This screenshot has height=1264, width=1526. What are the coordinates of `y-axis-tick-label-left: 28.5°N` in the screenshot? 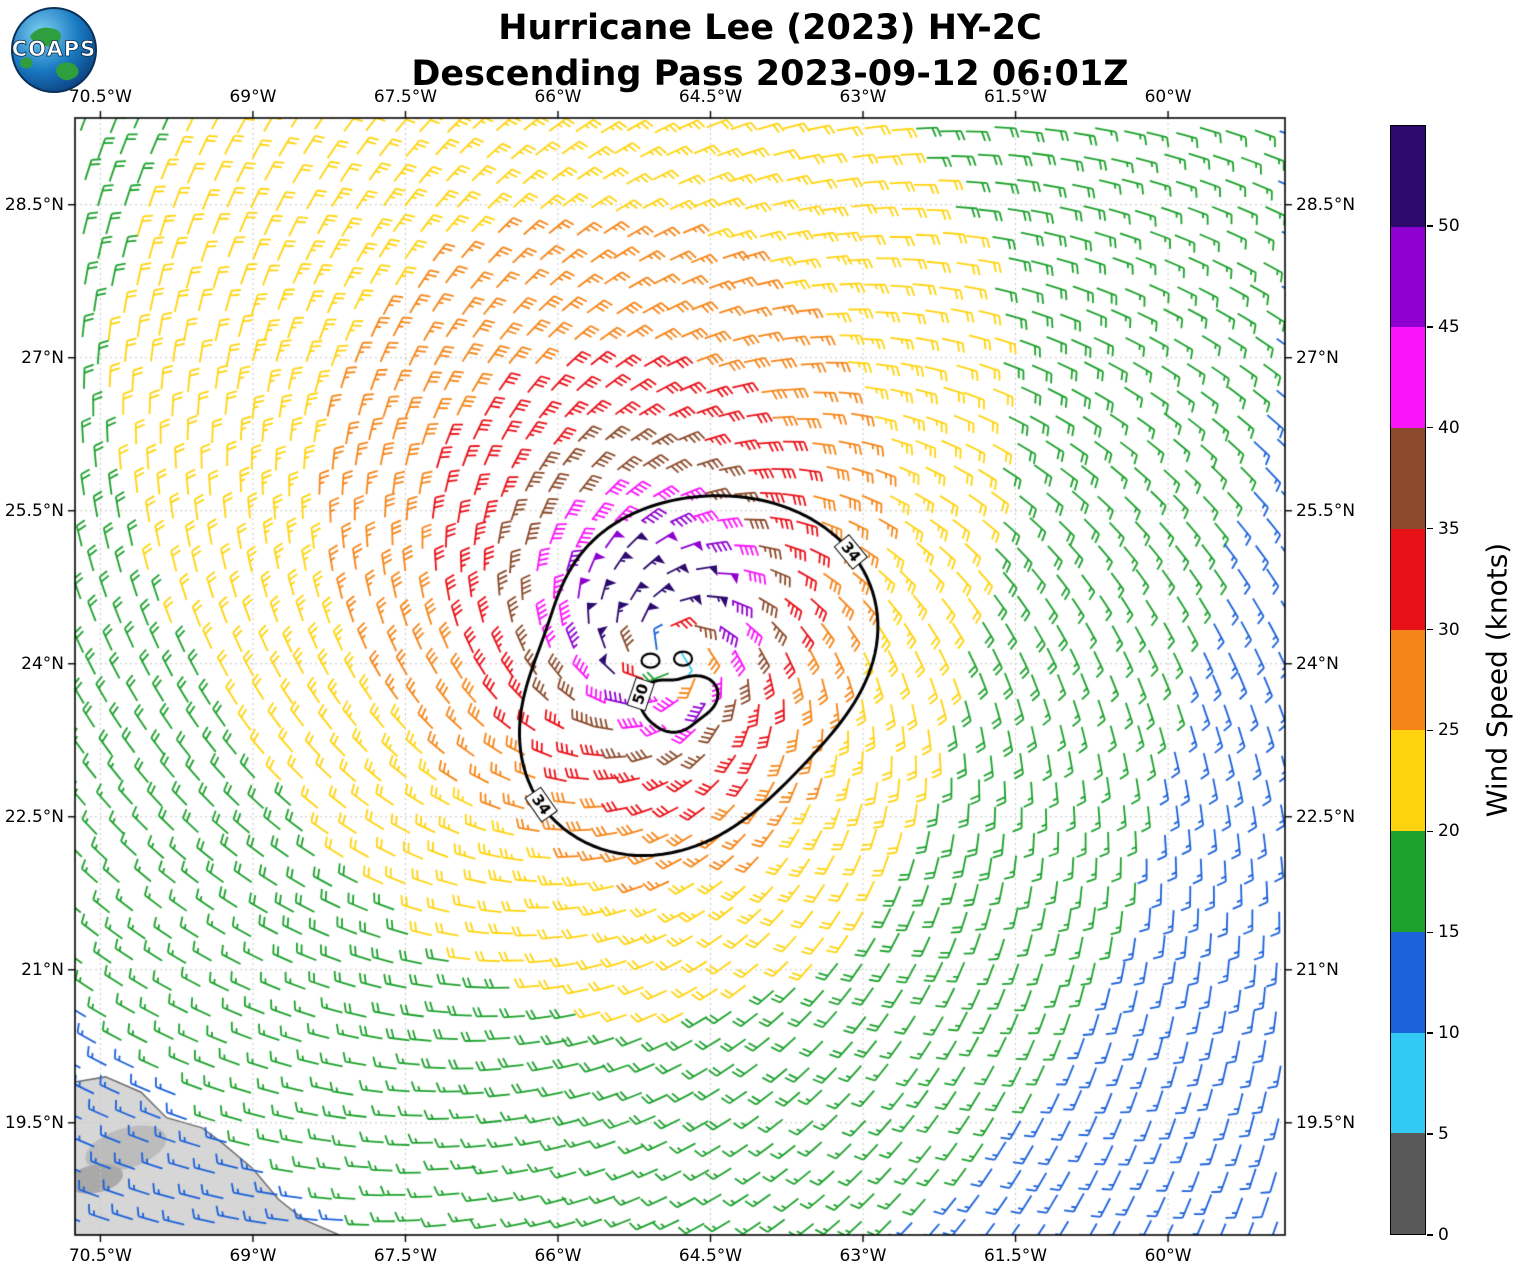 It's located at (34, 204).